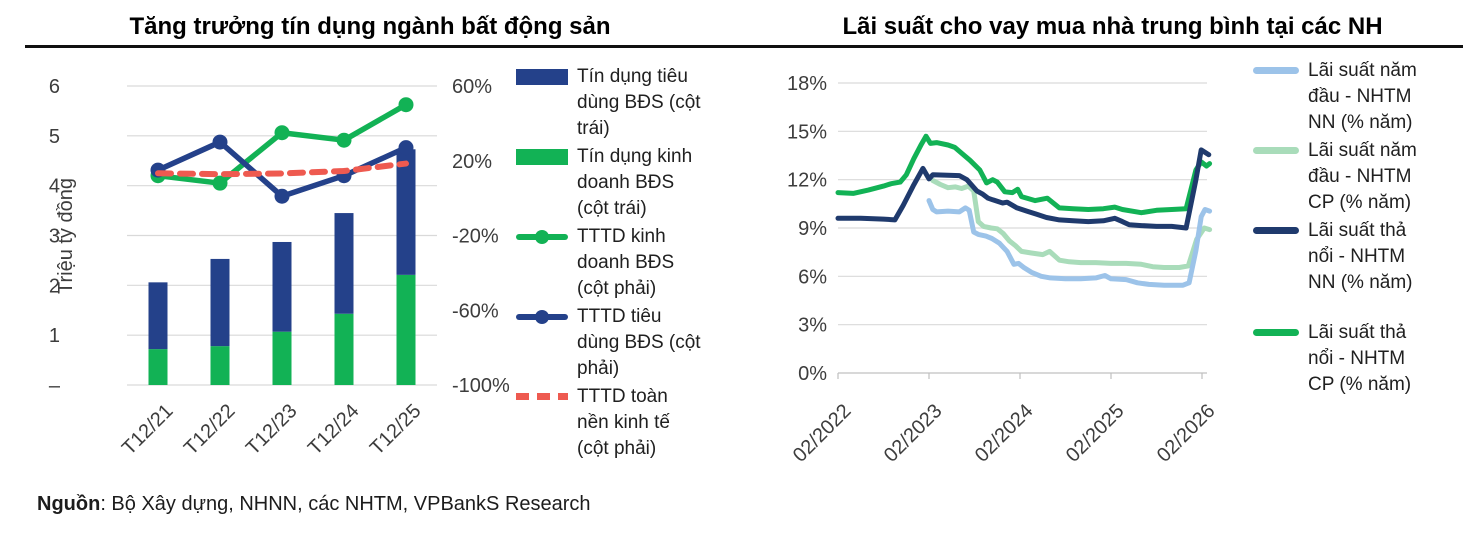  I want to click on svg-text: 20%, so click(472, 162).